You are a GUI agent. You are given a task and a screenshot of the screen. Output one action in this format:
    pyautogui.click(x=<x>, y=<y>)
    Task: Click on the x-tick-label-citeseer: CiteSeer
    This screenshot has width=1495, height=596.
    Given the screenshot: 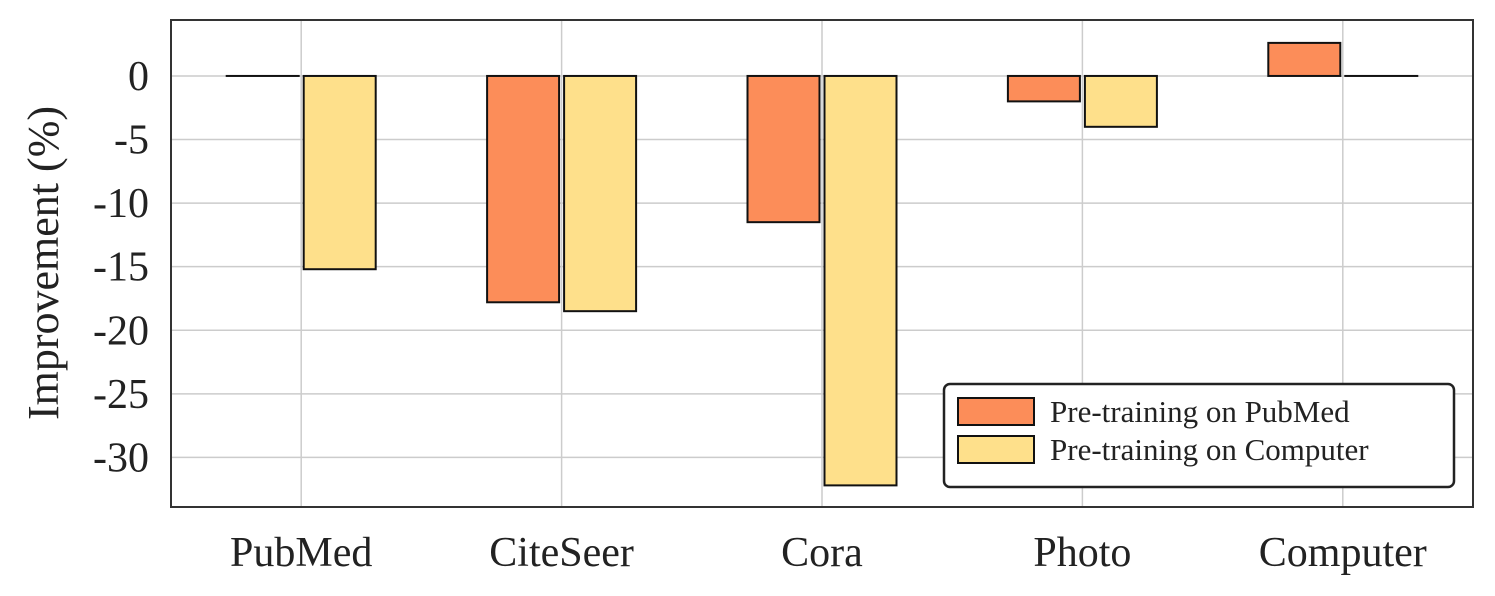 What is the action you would take?
    pyautogui.click(x=561, y=553)
    